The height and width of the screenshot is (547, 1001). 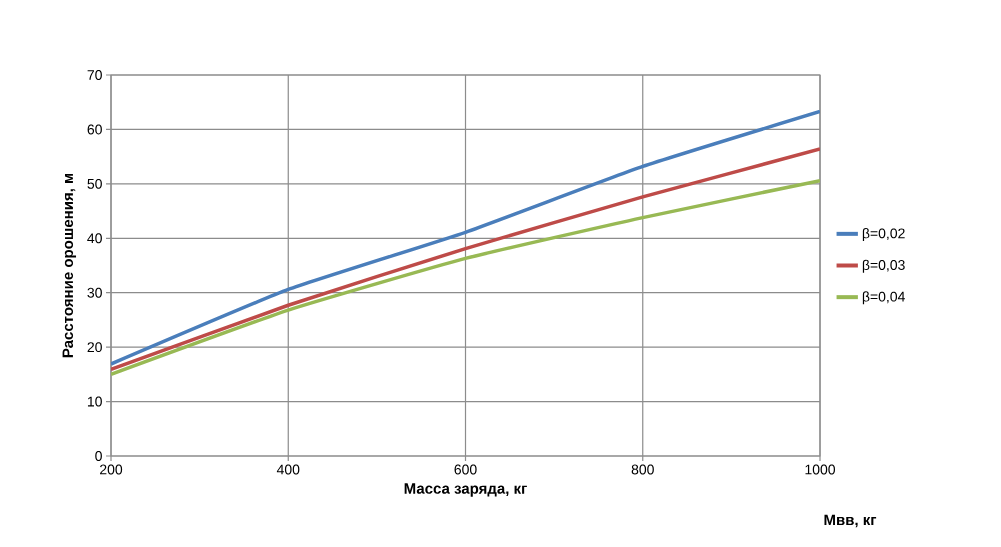 I want to click on x-axis-title: Масса заряда, кг, so click(x=465, y=490).